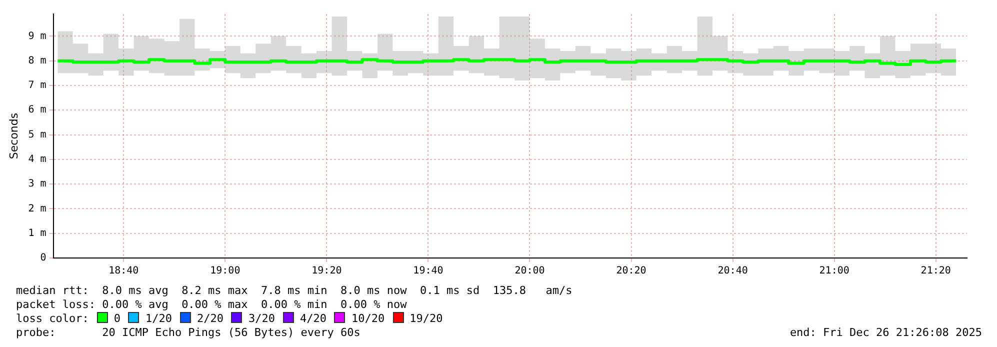 Image resolution: width=997 pixels, height=347 pixels. What do you see at coordinates (886, 333) in the screenshot?
I see `text: end: Fri Dec 26 21:26:08 2025` at bounding box center [886, 333].